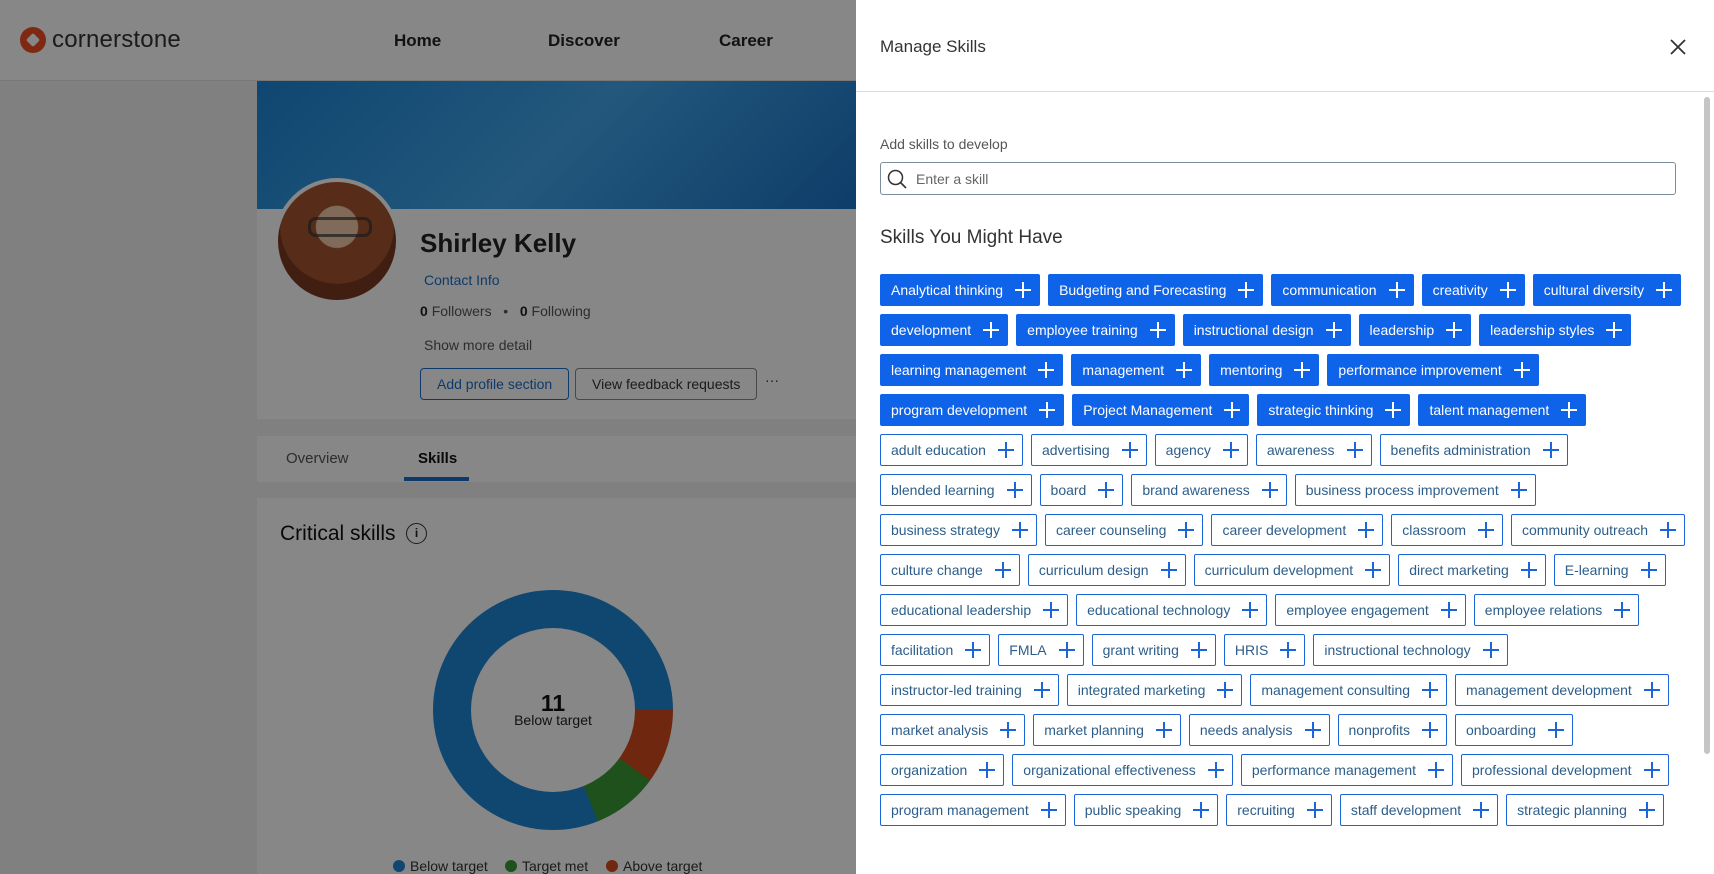 Image resolution: width=1714 pixels, height=874 pixels. What do you see at coordinates (1264, 370) in the screenshot?
I see `skill-chip: mentoring` at bounding box center [1264, 370].